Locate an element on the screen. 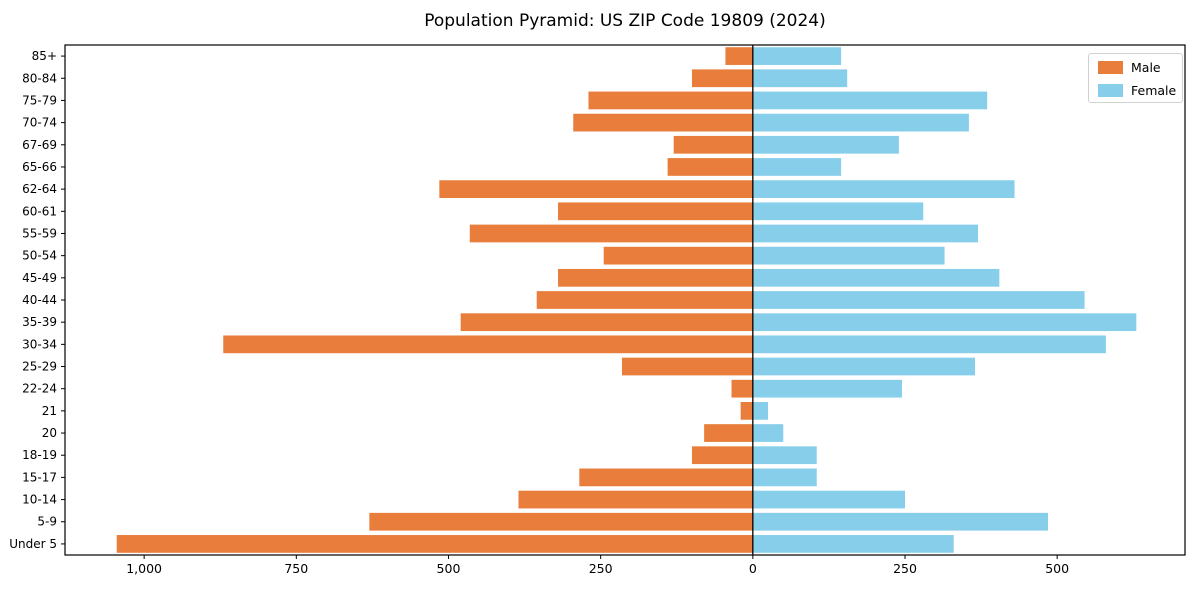 This screenshot has width=1200, height=600. y-tick-label: 75-79 is located at coordinates (39, 100).